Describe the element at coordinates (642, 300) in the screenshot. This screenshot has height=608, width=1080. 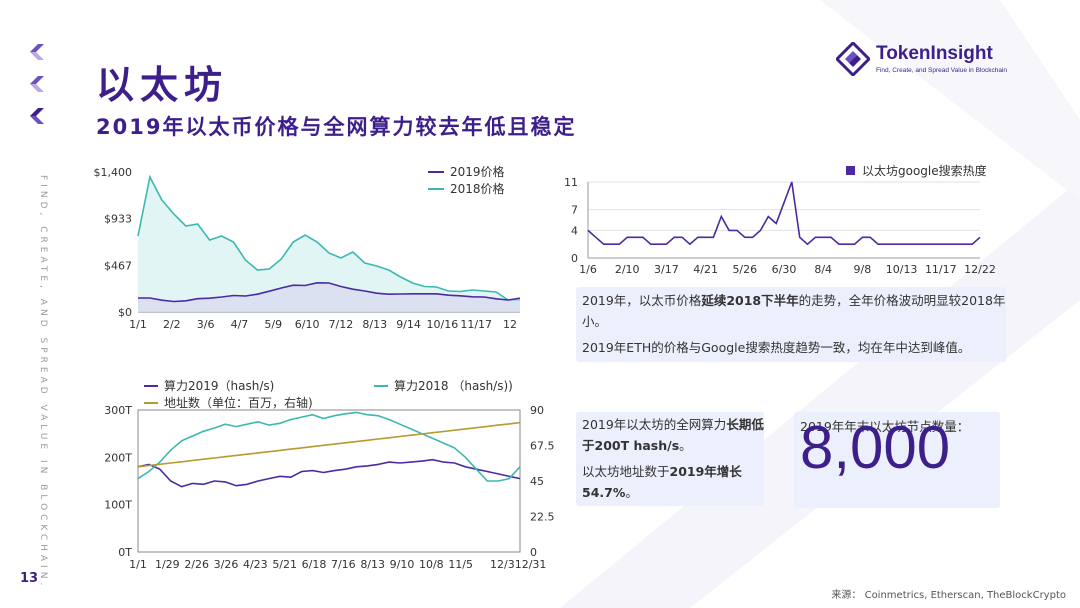
I see `body-text: 2019年，以太币价格` at that location.